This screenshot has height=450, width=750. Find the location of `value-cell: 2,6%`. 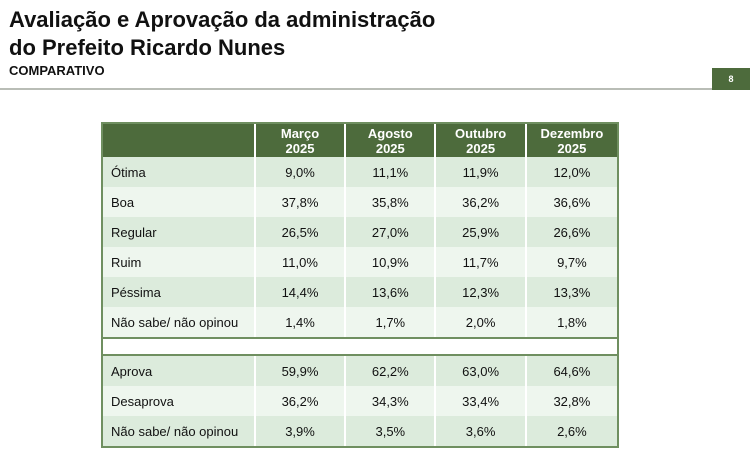

value-cell: 2,6% is located at coordinates (572, 431).